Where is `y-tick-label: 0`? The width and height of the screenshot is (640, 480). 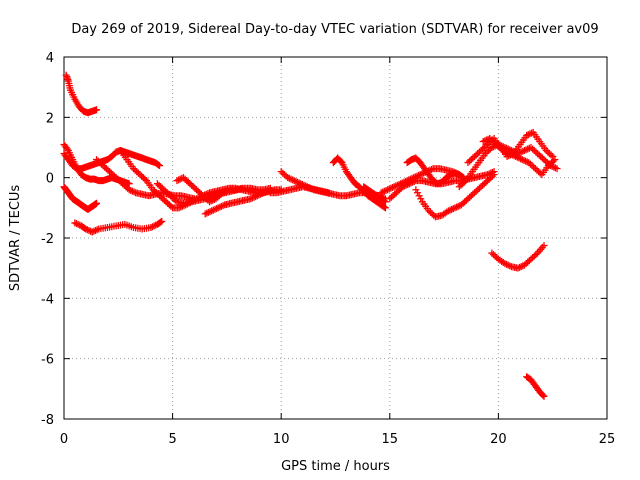 y-tick-label: 0 is located at coordinates (50, 179).